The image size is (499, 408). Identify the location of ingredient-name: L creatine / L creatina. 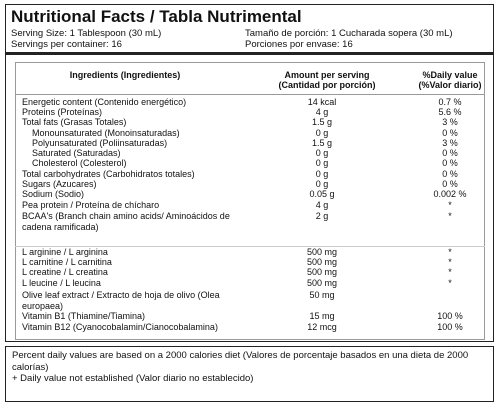
(65, 272).